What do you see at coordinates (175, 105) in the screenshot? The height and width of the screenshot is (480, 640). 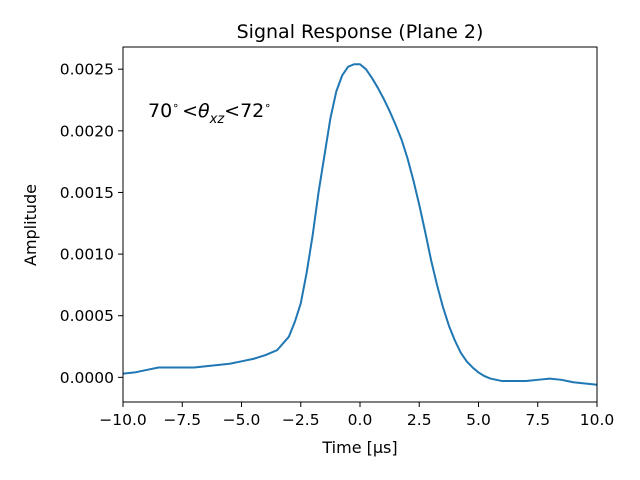 I see `annotation-degree-1: ∘` at bounding box center [175, 105].